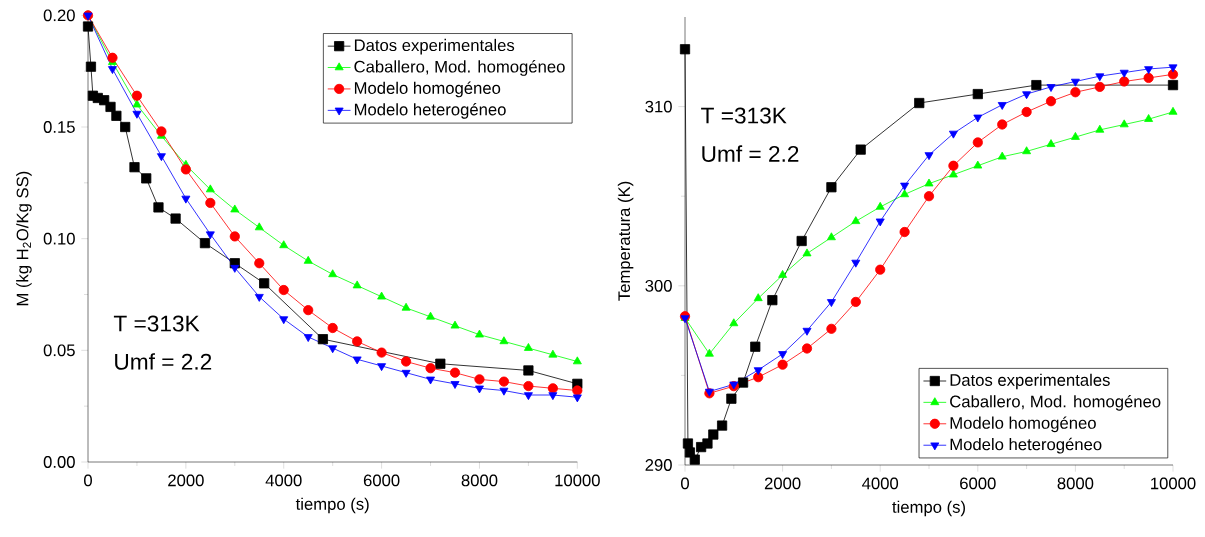 This screenshot has height=537, width=1205. I want to click on y-tick-label: 310, so click(658, 106).